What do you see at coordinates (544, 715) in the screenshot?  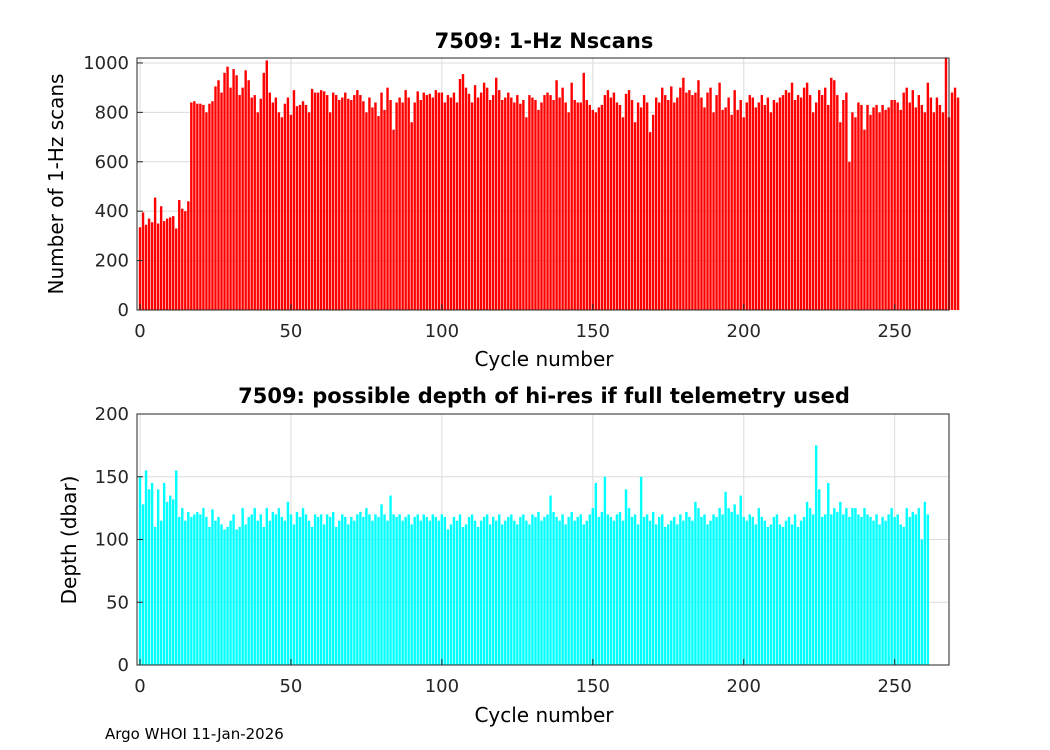 I see `x-axis-label: Cycle number` at bounding box center [544, 715].